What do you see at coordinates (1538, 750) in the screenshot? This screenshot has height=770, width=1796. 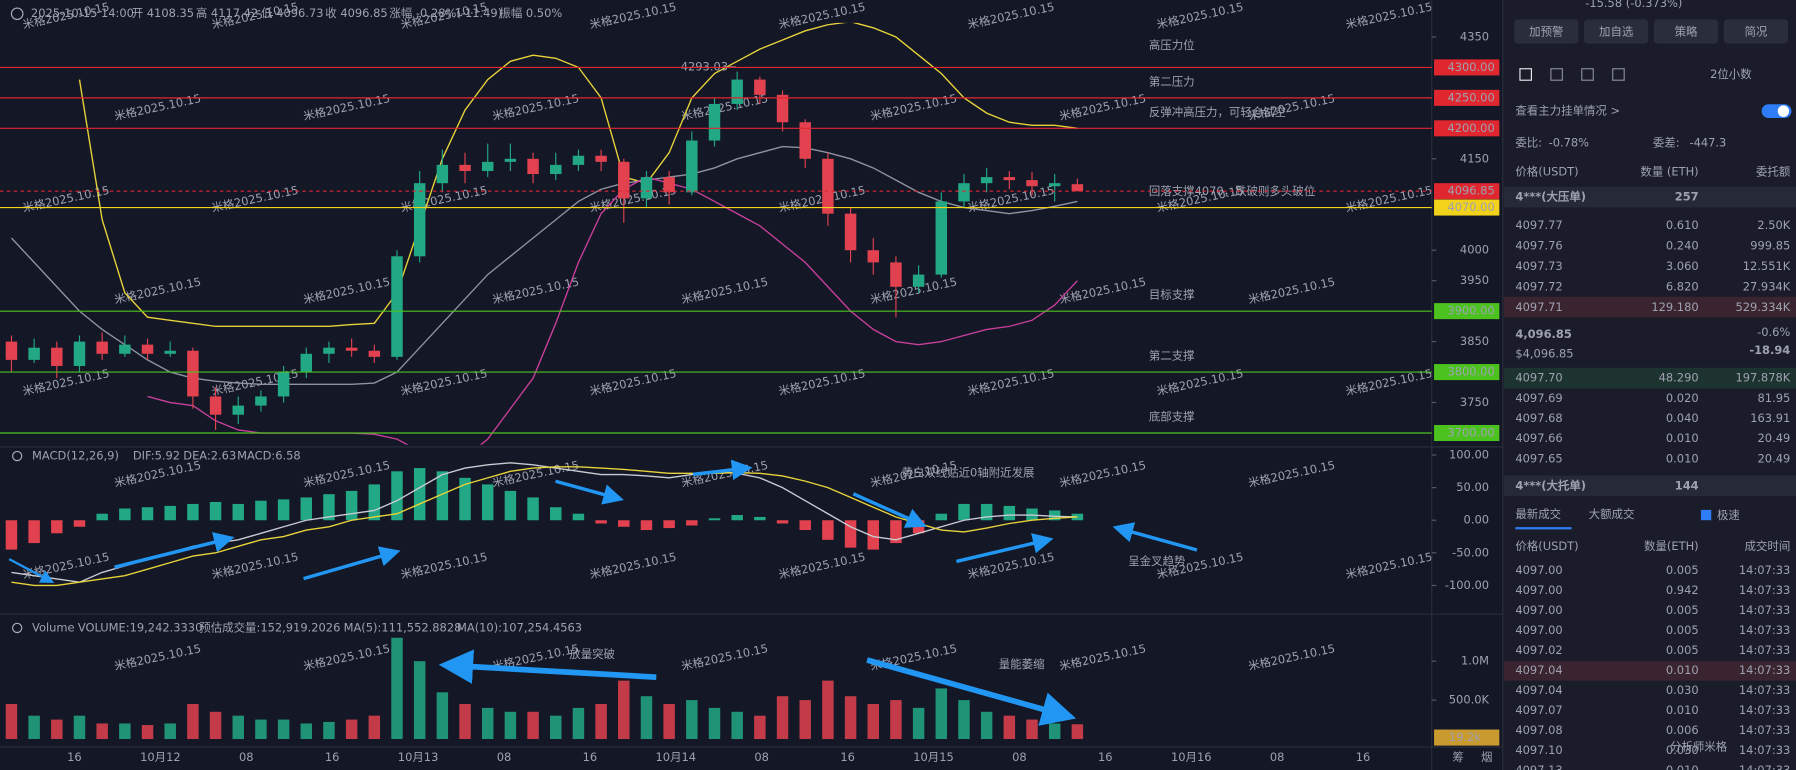 I see `trades-cell: 4097.10` at bounding box center [1538, 750].